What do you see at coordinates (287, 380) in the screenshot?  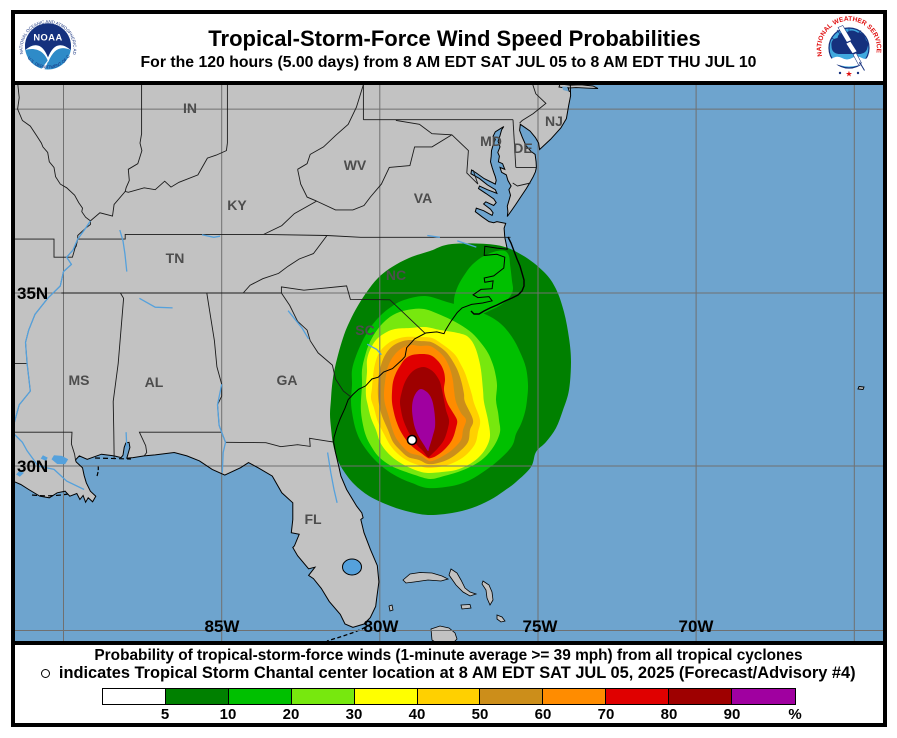 I see `svg-text: GA` at bounding box center [287, 380].